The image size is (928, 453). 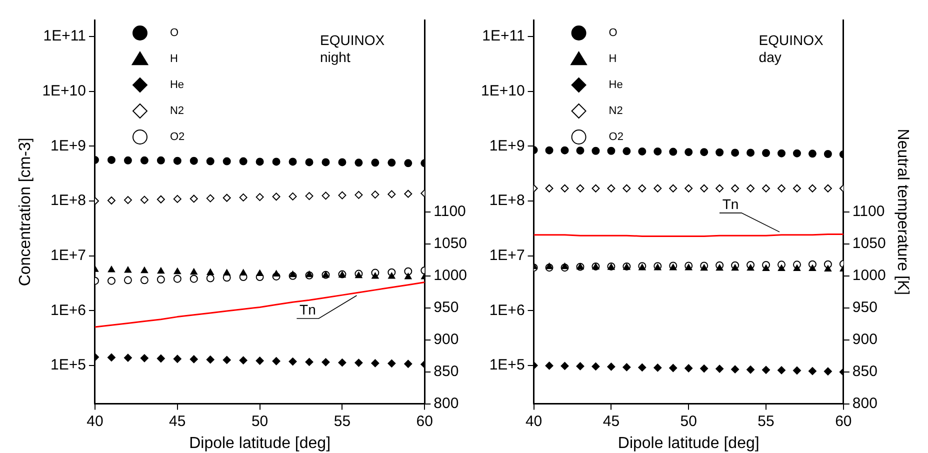 What do you see at coordinates (791, 48) in the screenshot?
I see `annotation: EQUINOX day` at bounding box center [791, 48].